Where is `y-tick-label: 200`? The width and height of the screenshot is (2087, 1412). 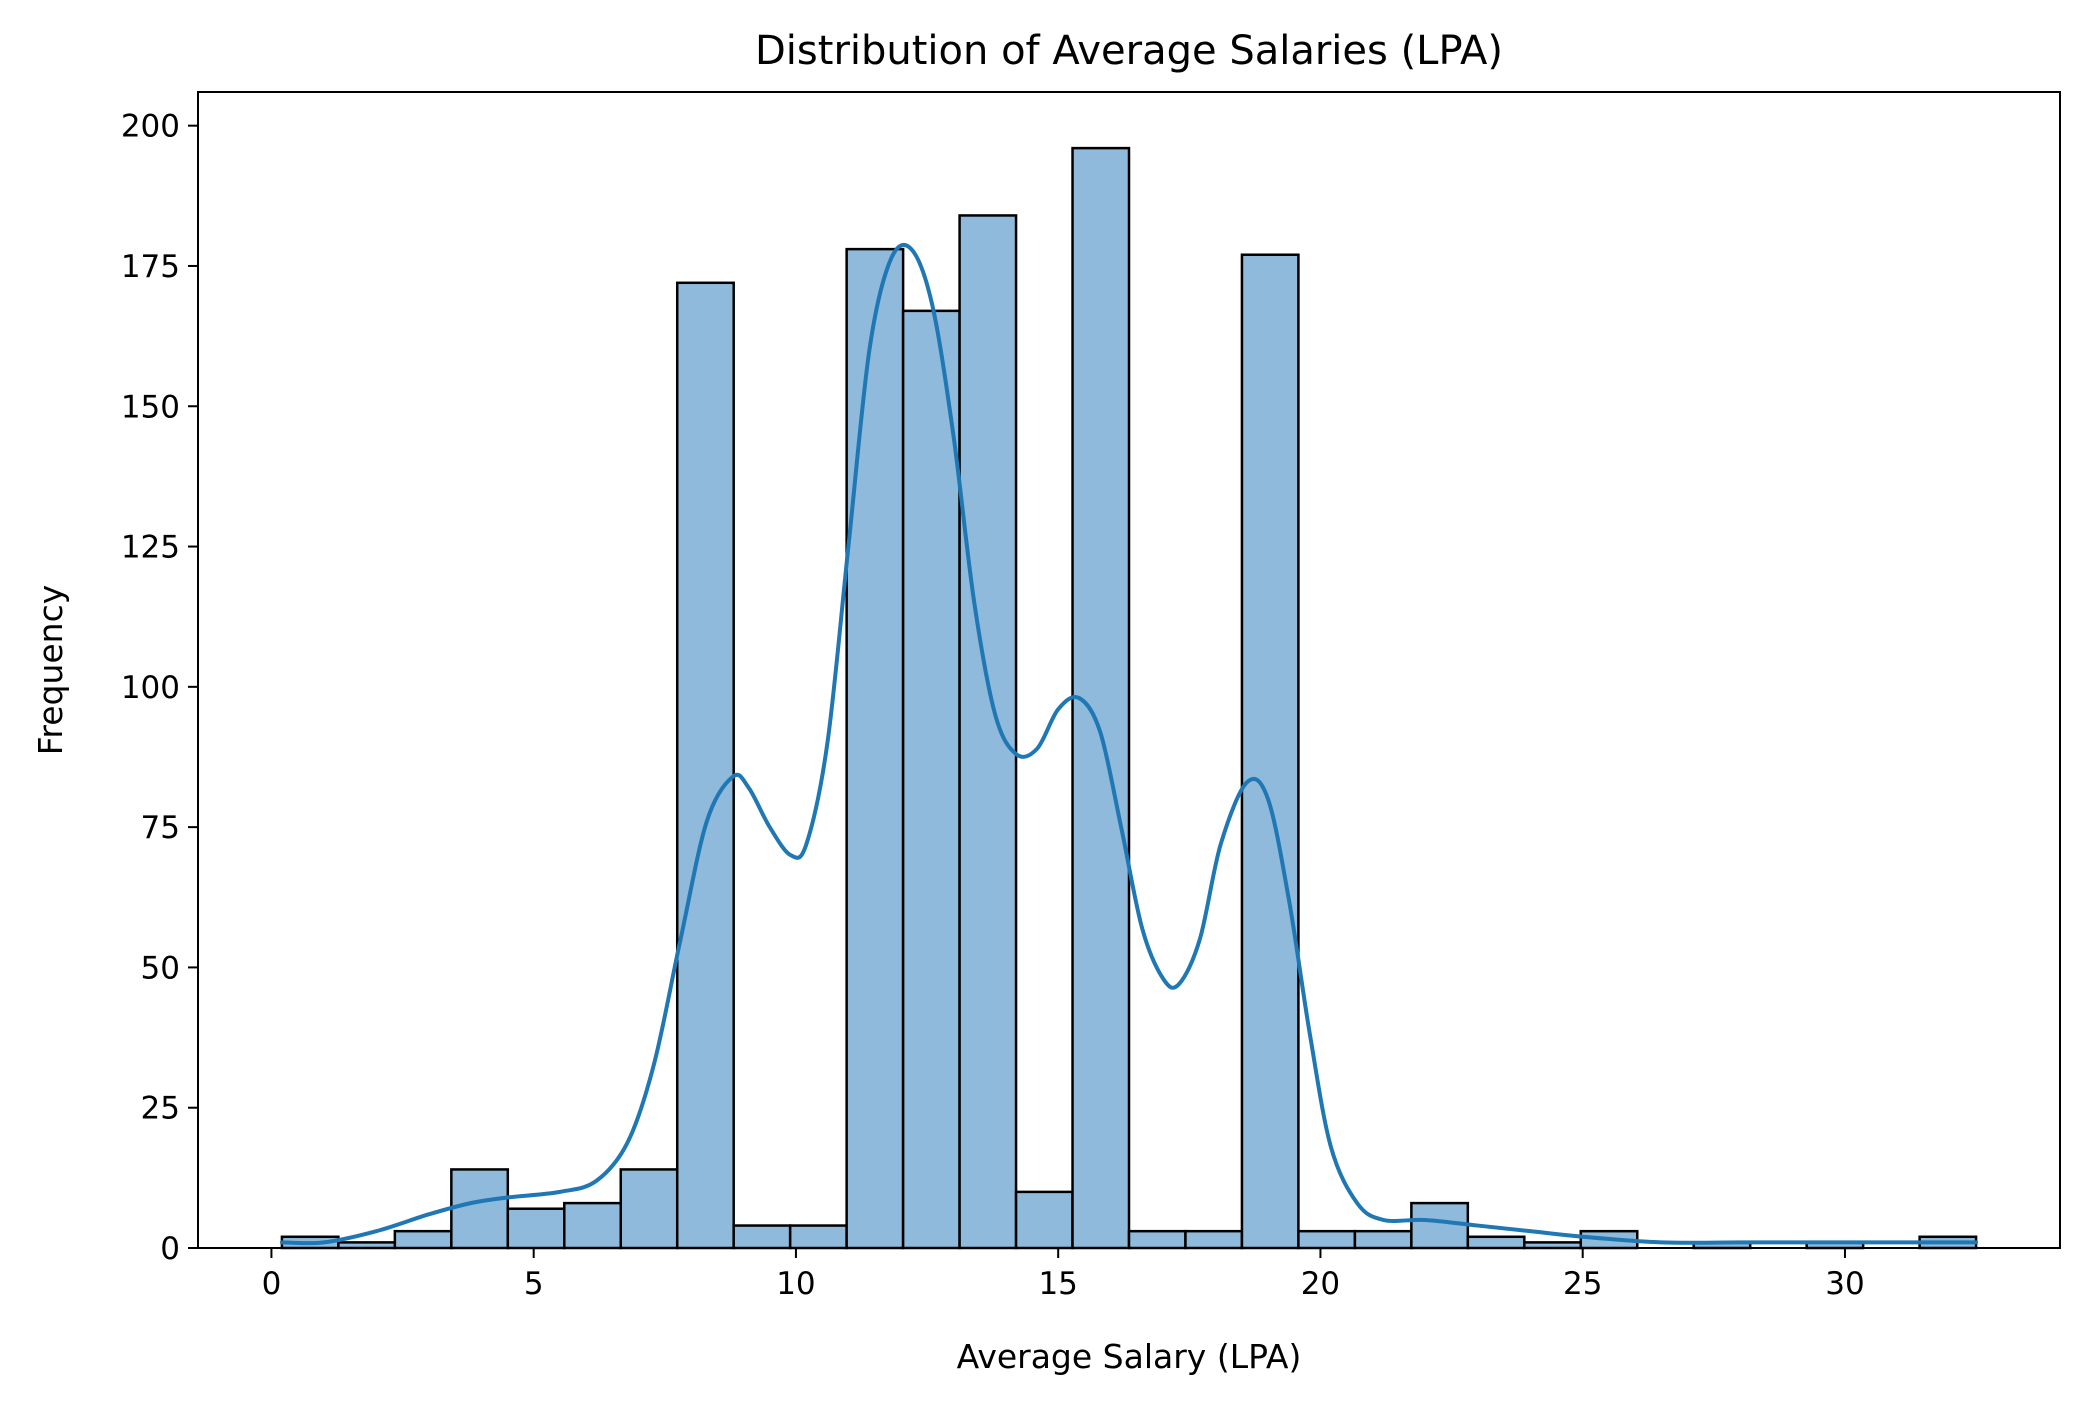
y-tick-label: 200 is located at coordinates (150, 127).